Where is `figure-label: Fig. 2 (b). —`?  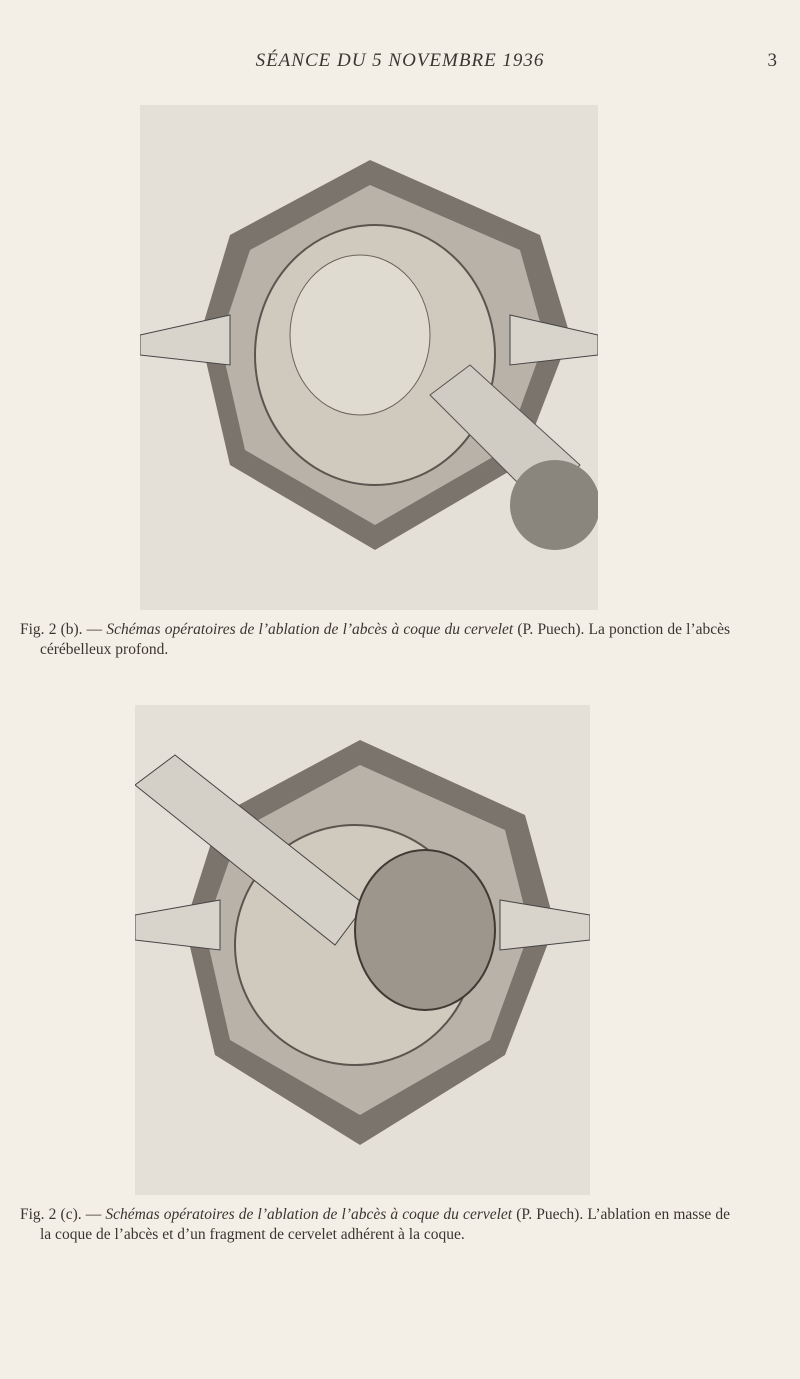 figure-label: Fig. 2 (b). — is located at coordinates (61, 629).